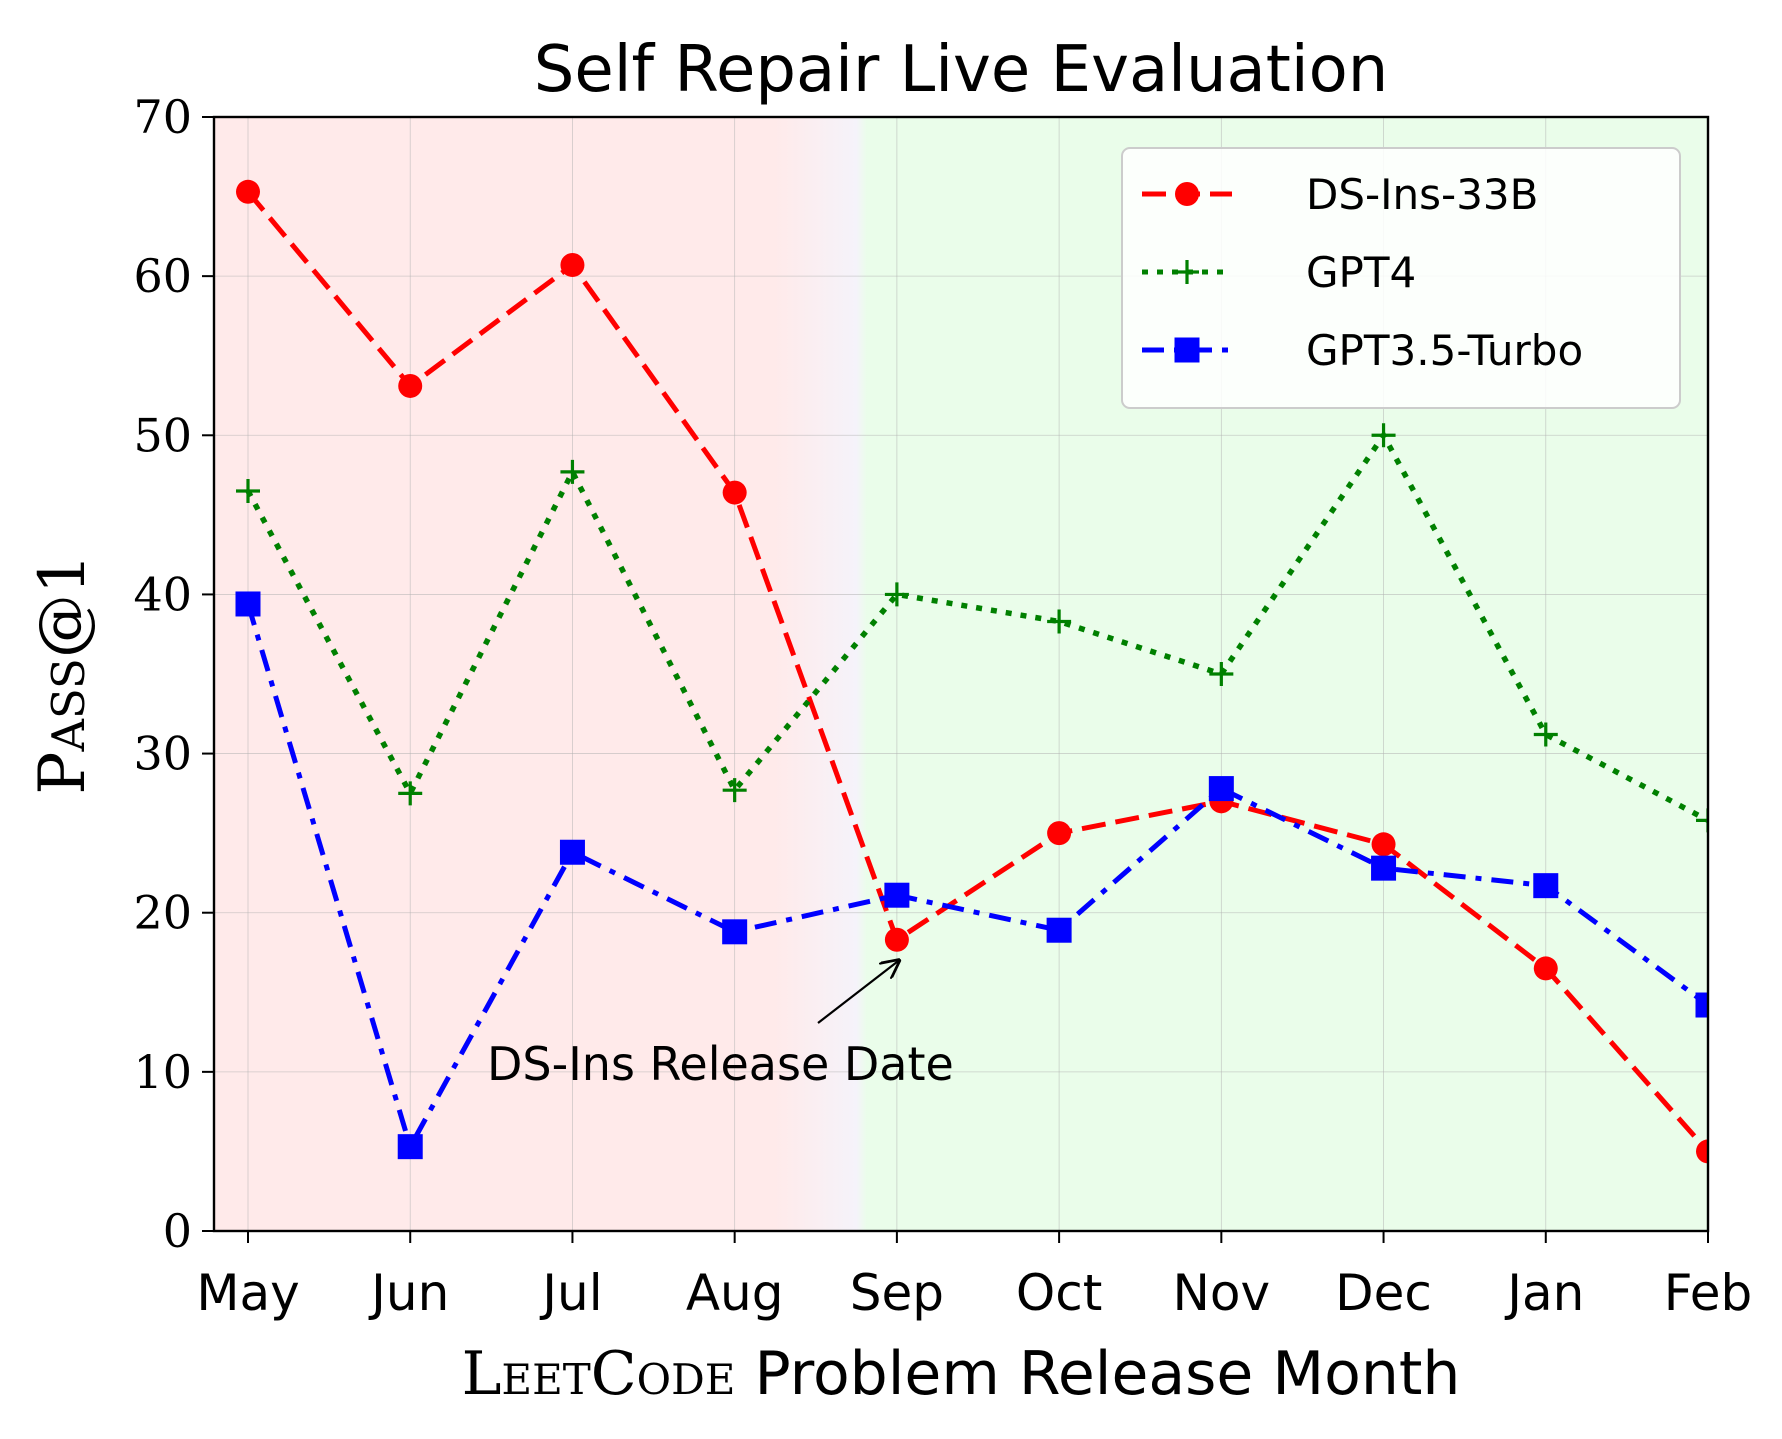  I want to click on y-tick-label: 70, so click(162, 117).